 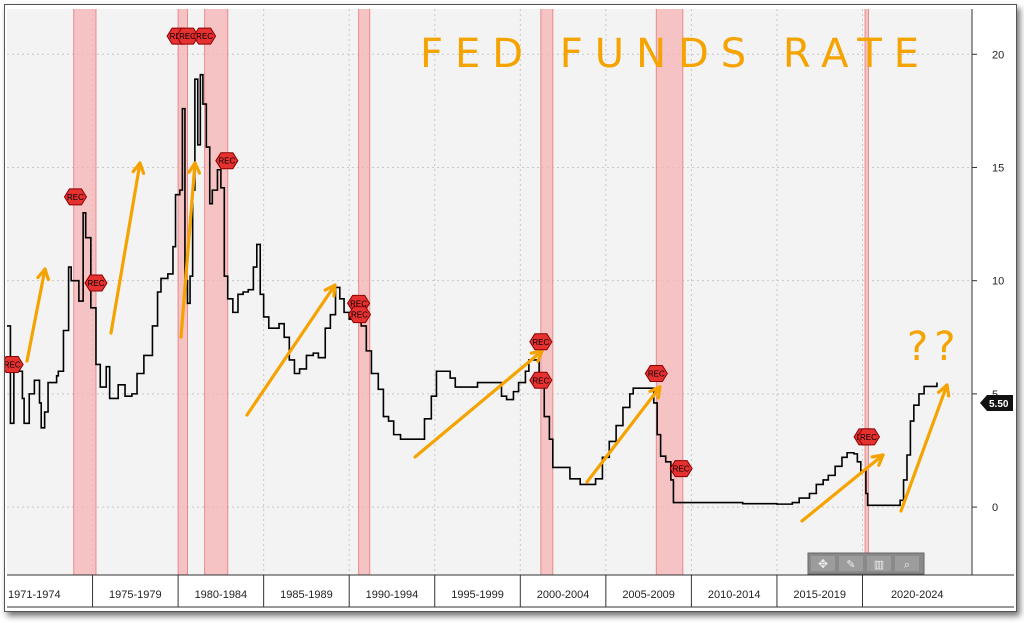 What do you see at coordinates (306, 595) in the screenshot?
I see `x-period-label: 1985-1989` at bounding box center [306, 595].